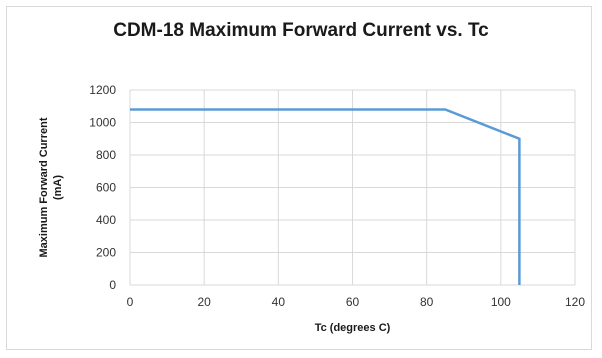 The width and height of the screenshot is (602, 358). I want to click on x-tick-label: 40, so click(279, 302).